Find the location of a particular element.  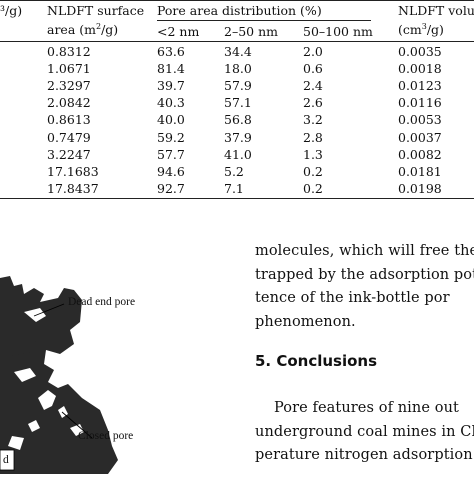

header-bottom-rule is located at coordinates (237, 41).